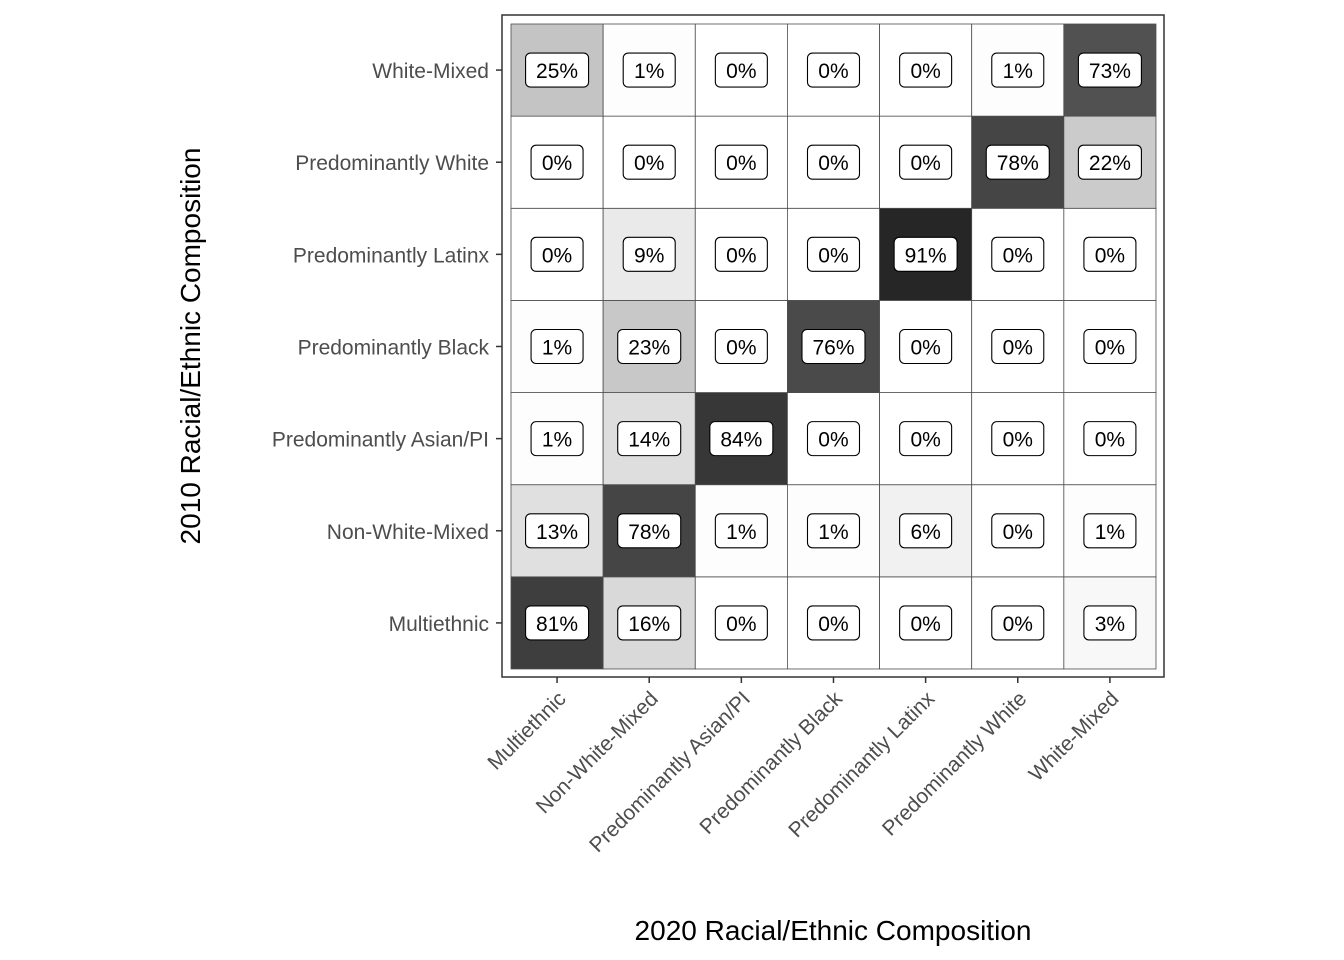 The image size is (1344, 960). I want to click on y-tick-label-predominantly-white: Predominantly White, so click(392, 163).